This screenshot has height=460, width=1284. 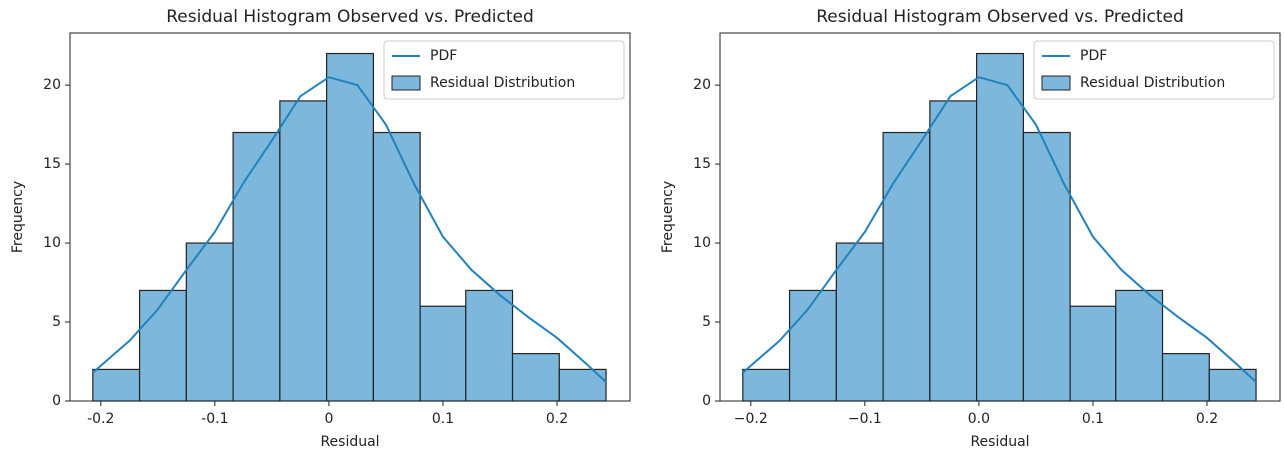 What do you see at coordinates (865, 419) in the screenshot?
I see `x-tick-label: −0.1` at bounding box center [865, 419].